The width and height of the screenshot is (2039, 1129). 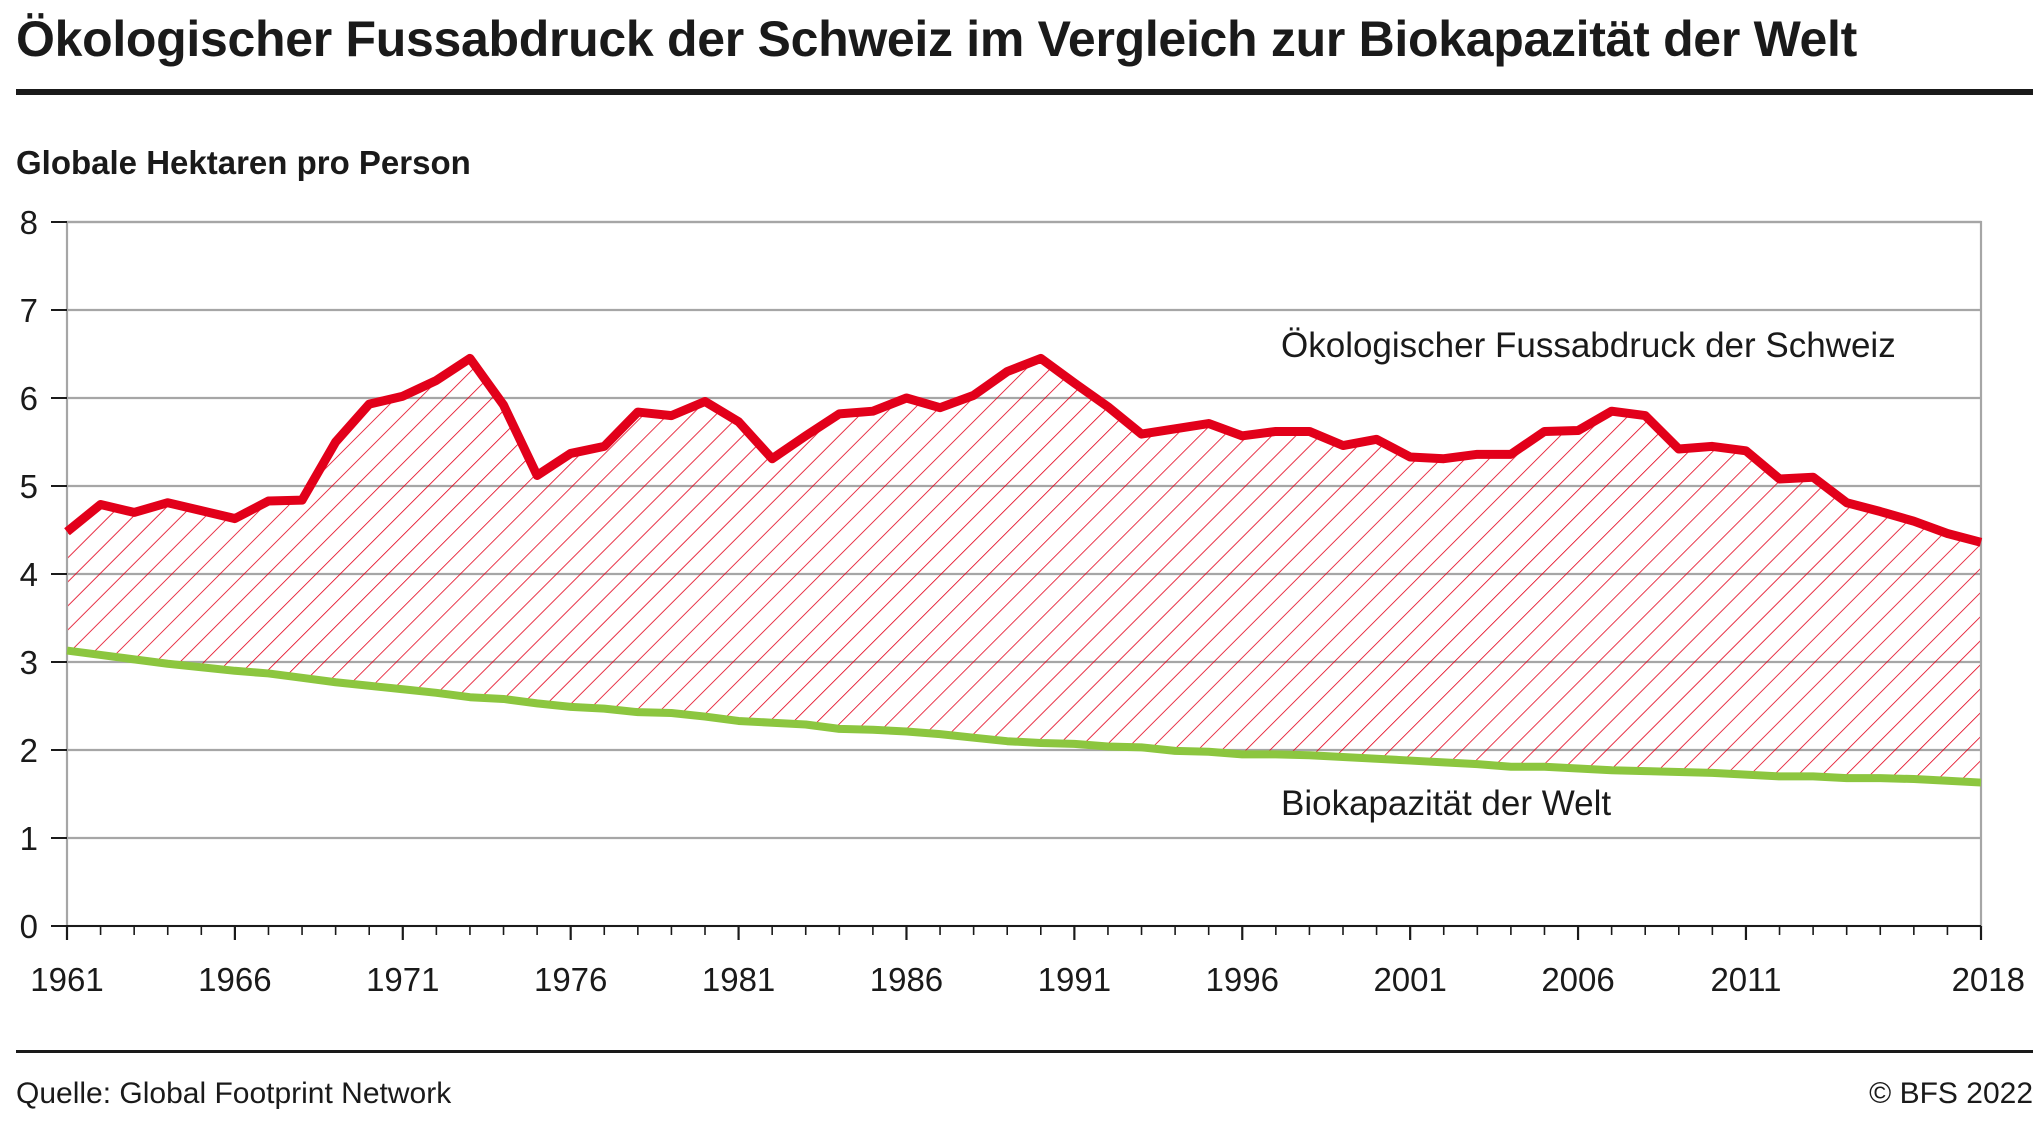 I want to click on footer-rule, so click(x=1024, y=1051).